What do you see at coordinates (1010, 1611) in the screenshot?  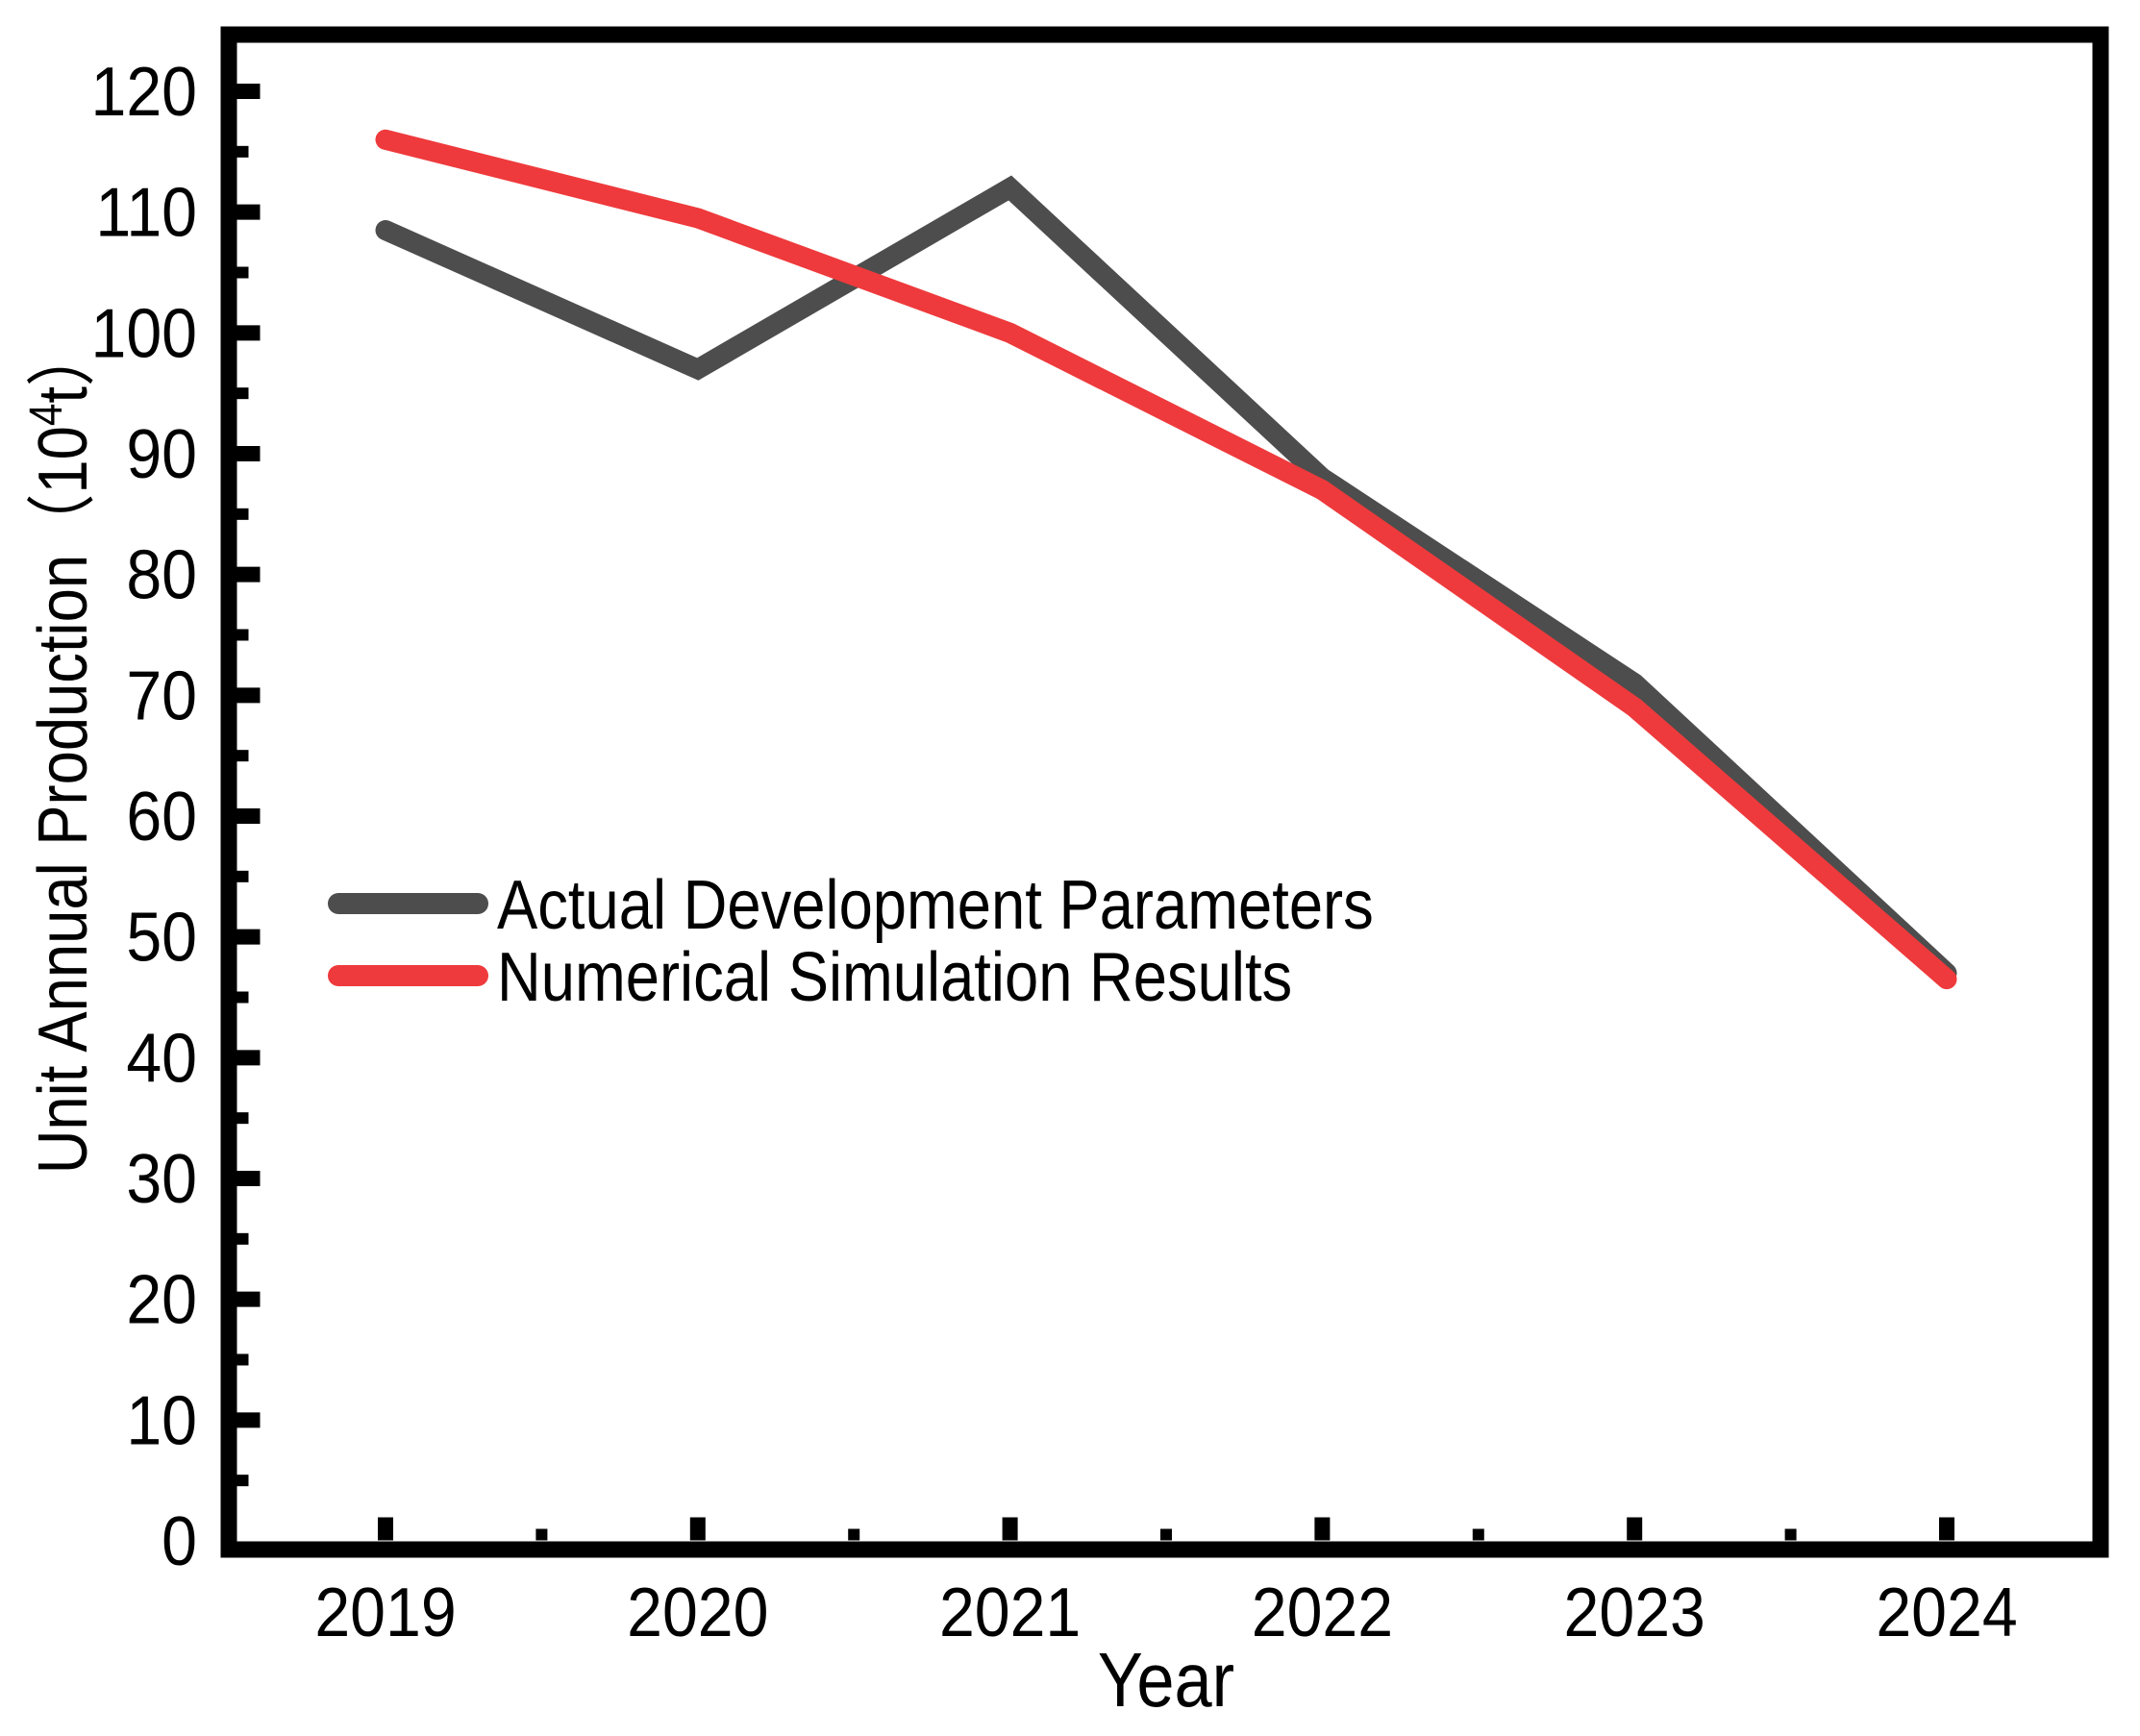 I see `x-tick-label: 2021` at bounding box center [1010, 1611].